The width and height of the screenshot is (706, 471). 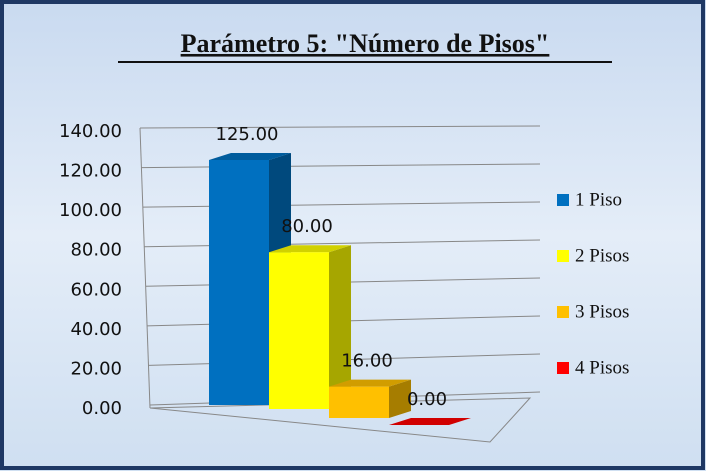 I want to click on legend-label: 2 Pisos, so click(x=602, y=255).